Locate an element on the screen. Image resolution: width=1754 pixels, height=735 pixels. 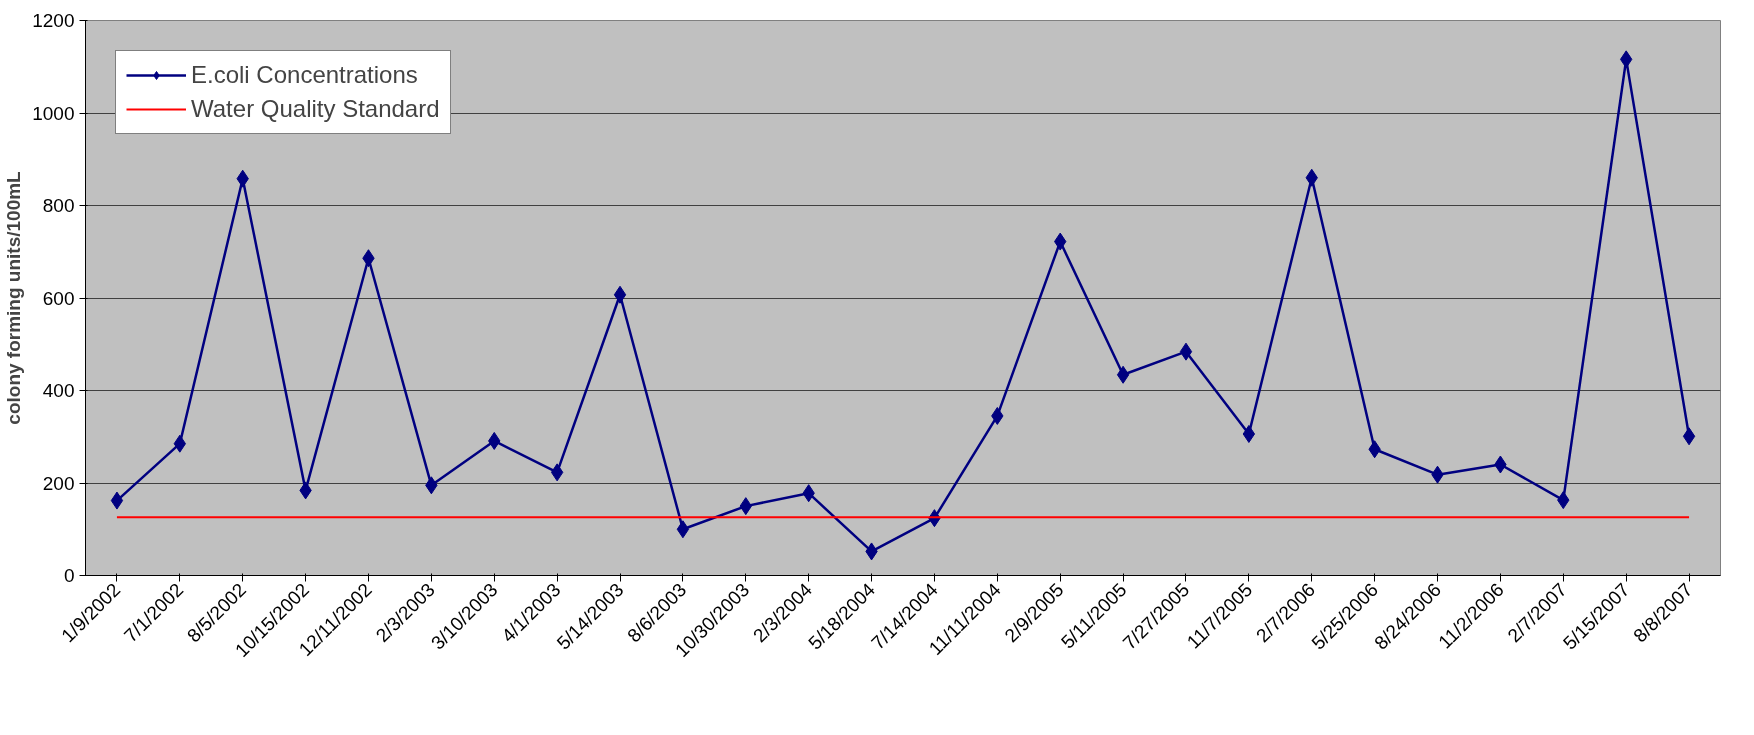
legend-label: Water Quality Standard is located at coordinates (315, 109).